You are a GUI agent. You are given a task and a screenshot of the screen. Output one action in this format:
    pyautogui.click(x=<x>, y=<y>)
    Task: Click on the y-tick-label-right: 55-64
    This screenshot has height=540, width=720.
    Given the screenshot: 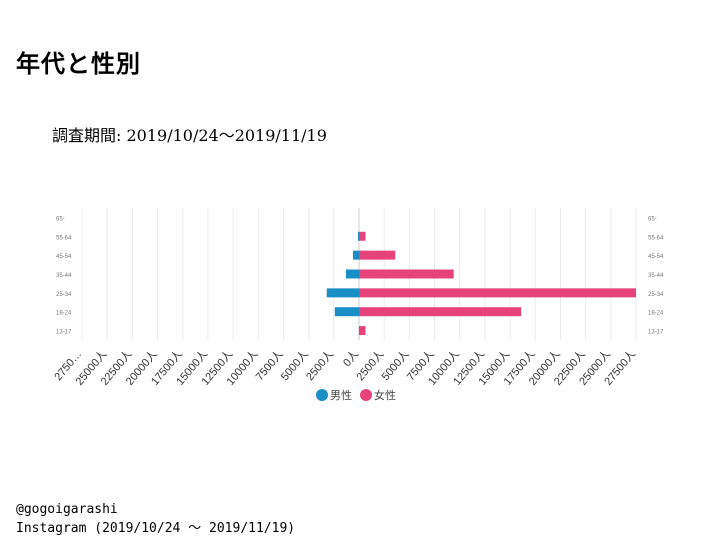 What is the action you would take?
    pyautogui.click(x=656, y=238)
    